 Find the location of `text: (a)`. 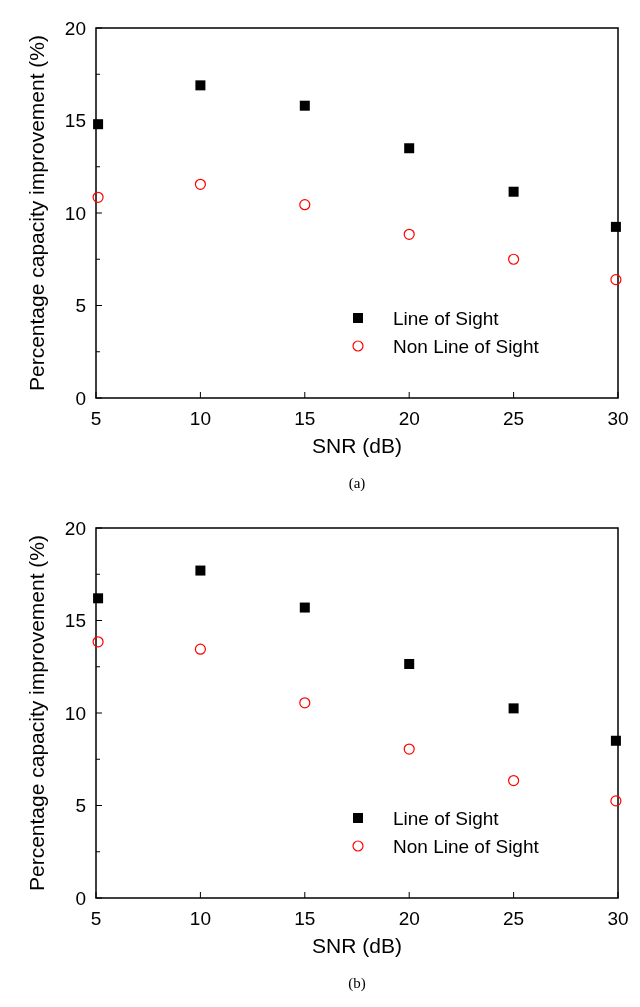

text: (a) is located at coordinates (357, 483).